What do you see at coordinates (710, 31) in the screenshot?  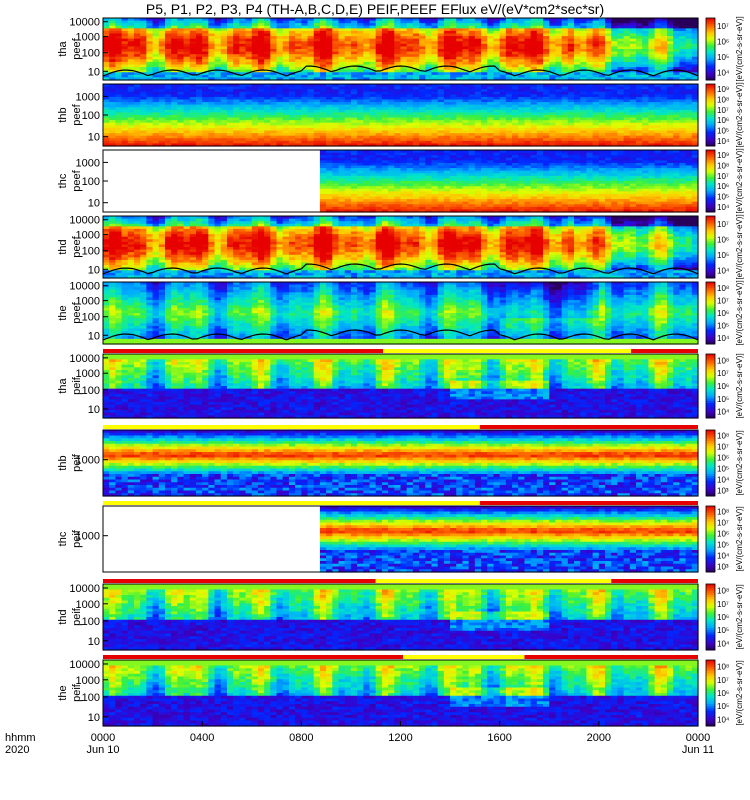 I see `colorbar-cell` at bounding box center [710, 31].